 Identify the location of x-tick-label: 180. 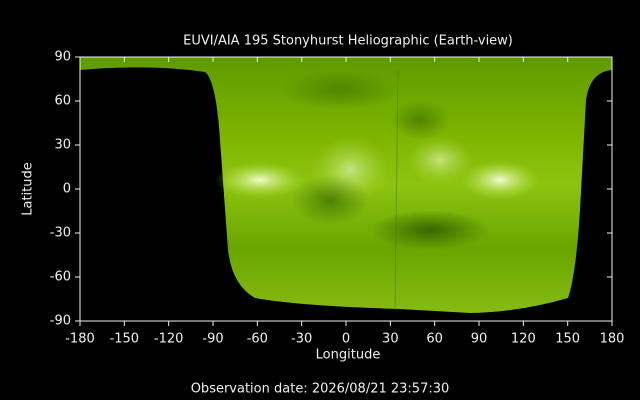
(612, 339).